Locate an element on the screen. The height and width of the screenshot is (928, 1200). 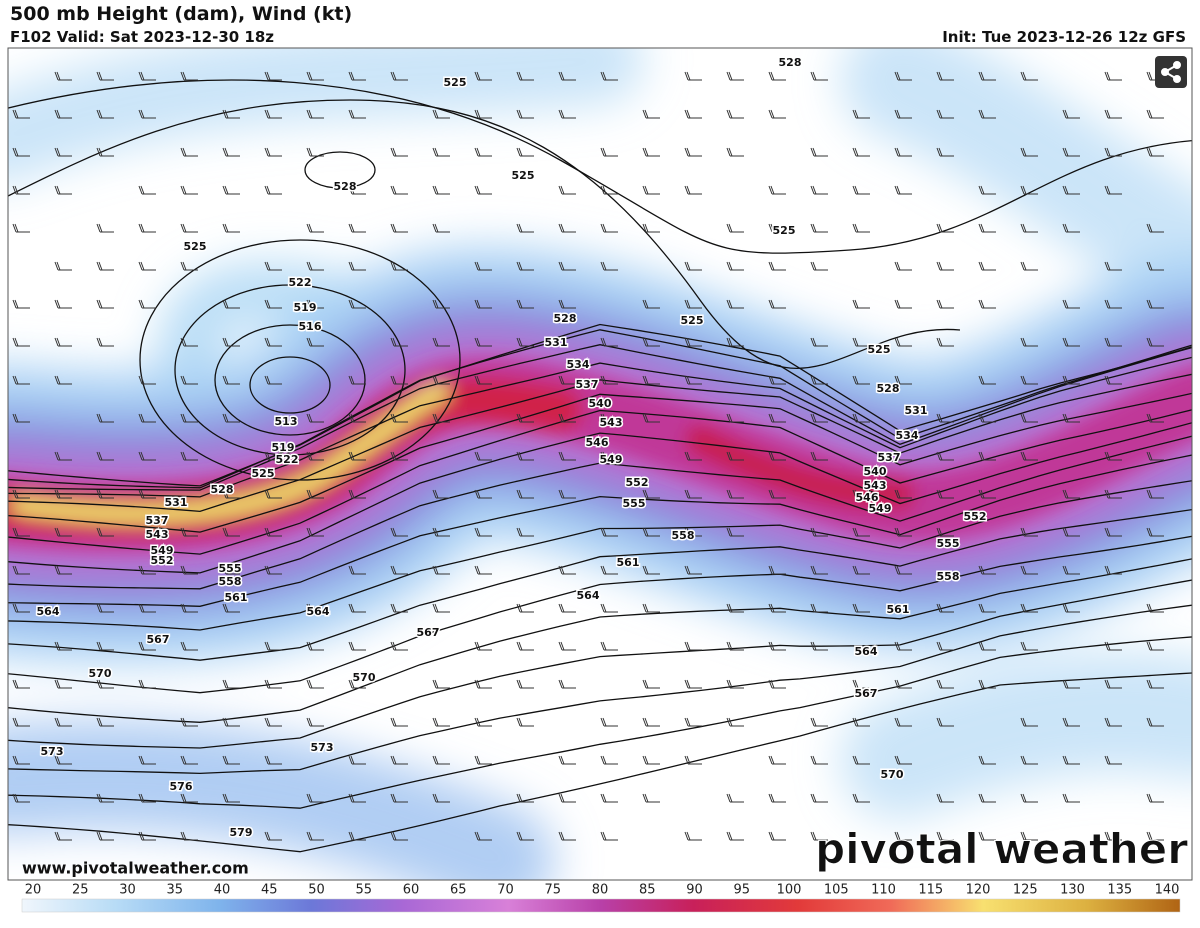
contour-label: 564 is located at coordinates (48, 611).